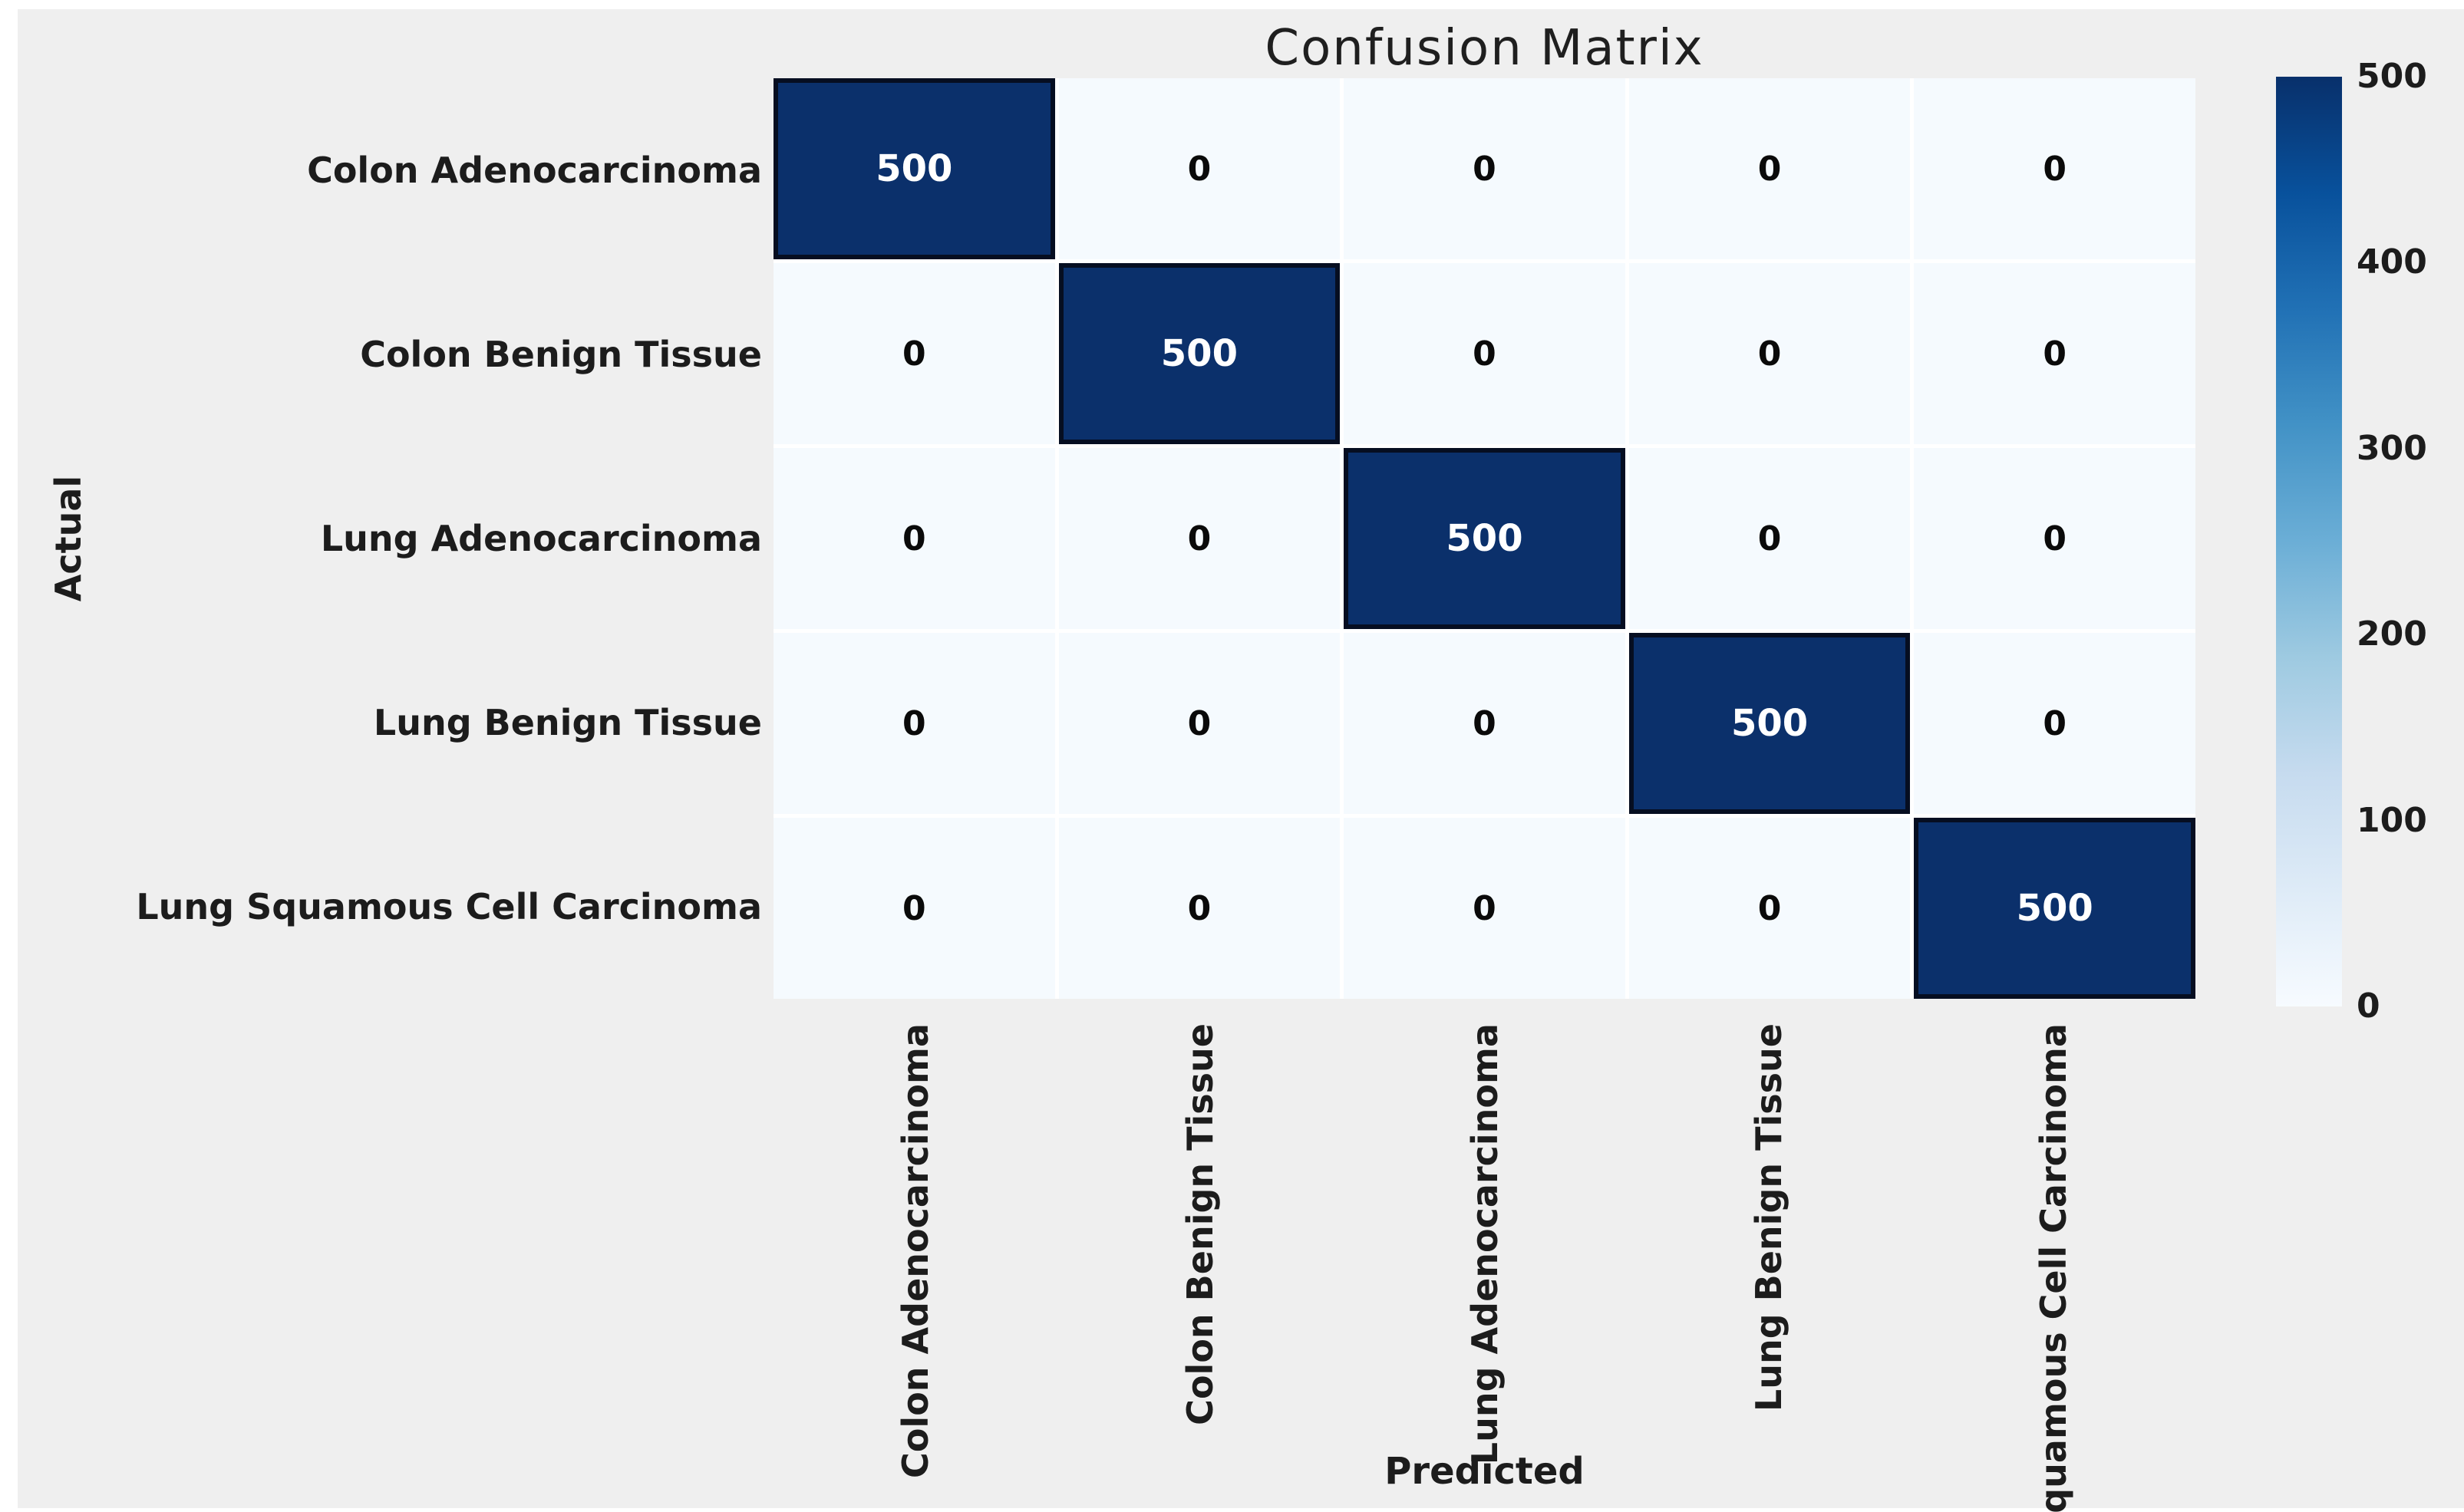 The height and width of the screenshot is (1512, 2464). I want to click on x-tick-3: Lung Benign Tissue, so click(1769, 1217).